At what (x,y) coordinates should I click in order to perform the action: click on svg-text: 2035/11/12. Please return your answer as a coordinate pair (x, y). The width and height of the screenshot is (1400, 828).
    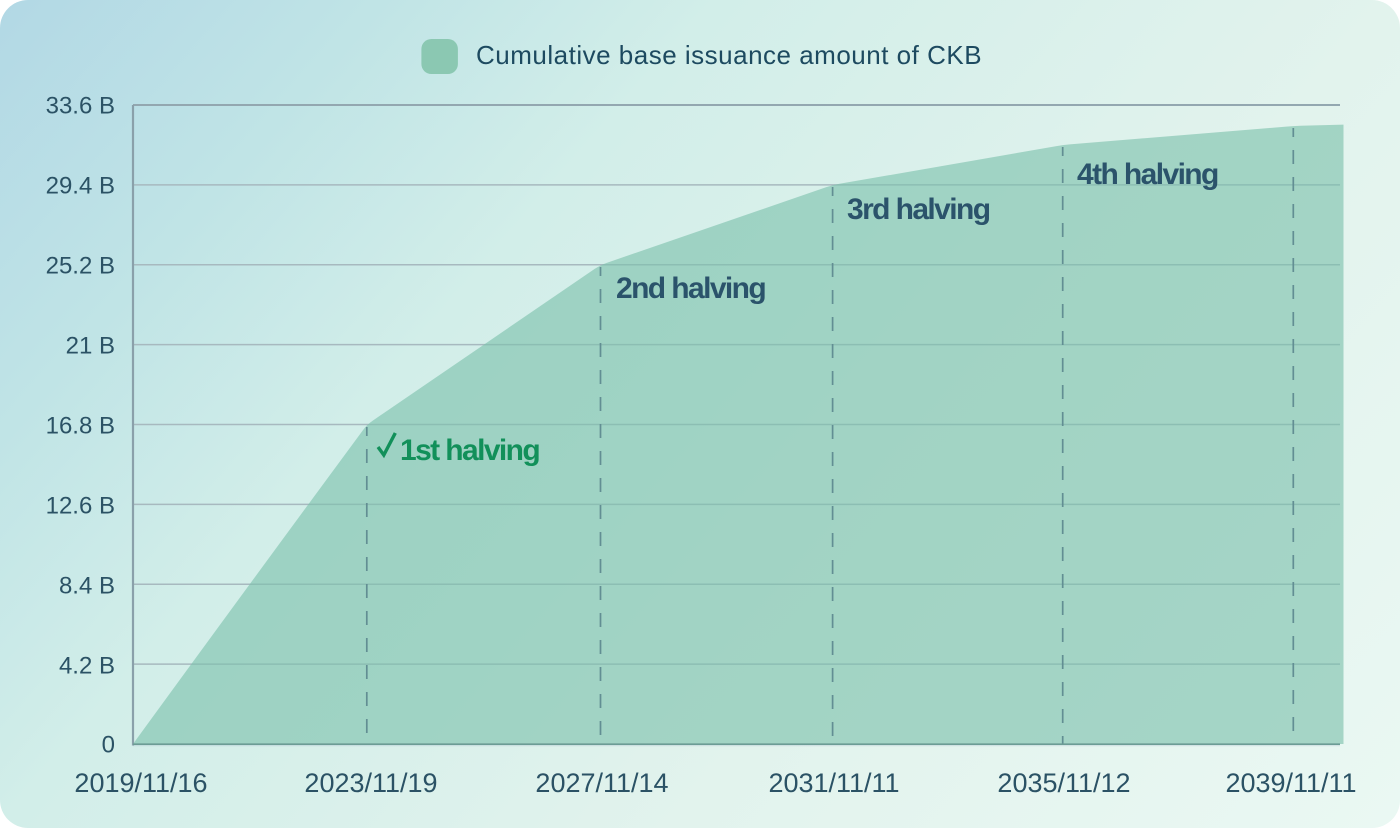
    Looking at the image, I should click on (1063, 783).